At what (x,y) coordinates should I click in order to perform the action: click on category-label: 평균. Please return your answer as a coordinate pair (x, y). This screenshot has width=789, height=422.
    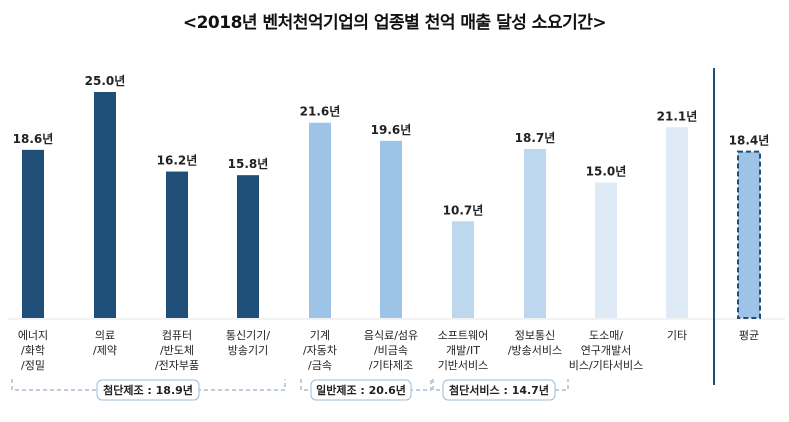
    Looking at the image, I should click on (749, 335).